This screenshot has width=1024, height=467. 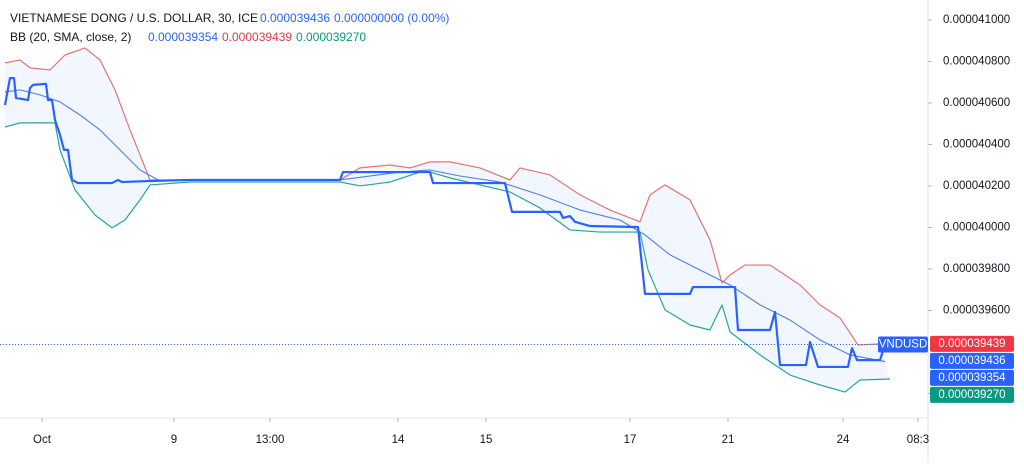 I want to click on x-tick-label: 14, so click(x=398, y=440).